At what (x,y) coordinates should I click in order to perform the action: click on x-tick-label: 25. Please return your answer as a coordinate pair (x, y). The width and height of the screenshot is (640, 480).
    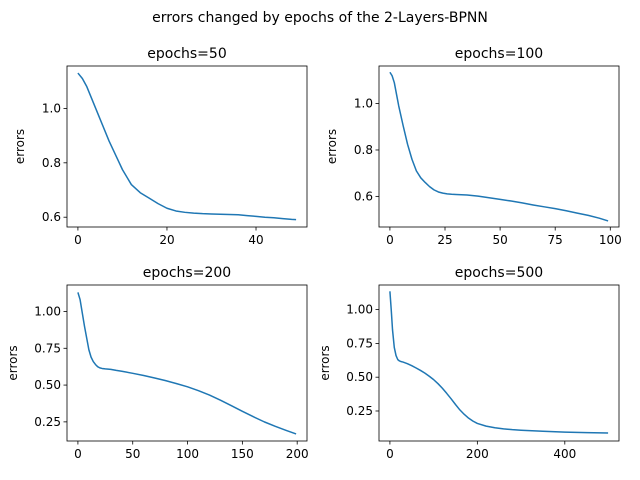
    Looking at the image, I should click on (444, 240).